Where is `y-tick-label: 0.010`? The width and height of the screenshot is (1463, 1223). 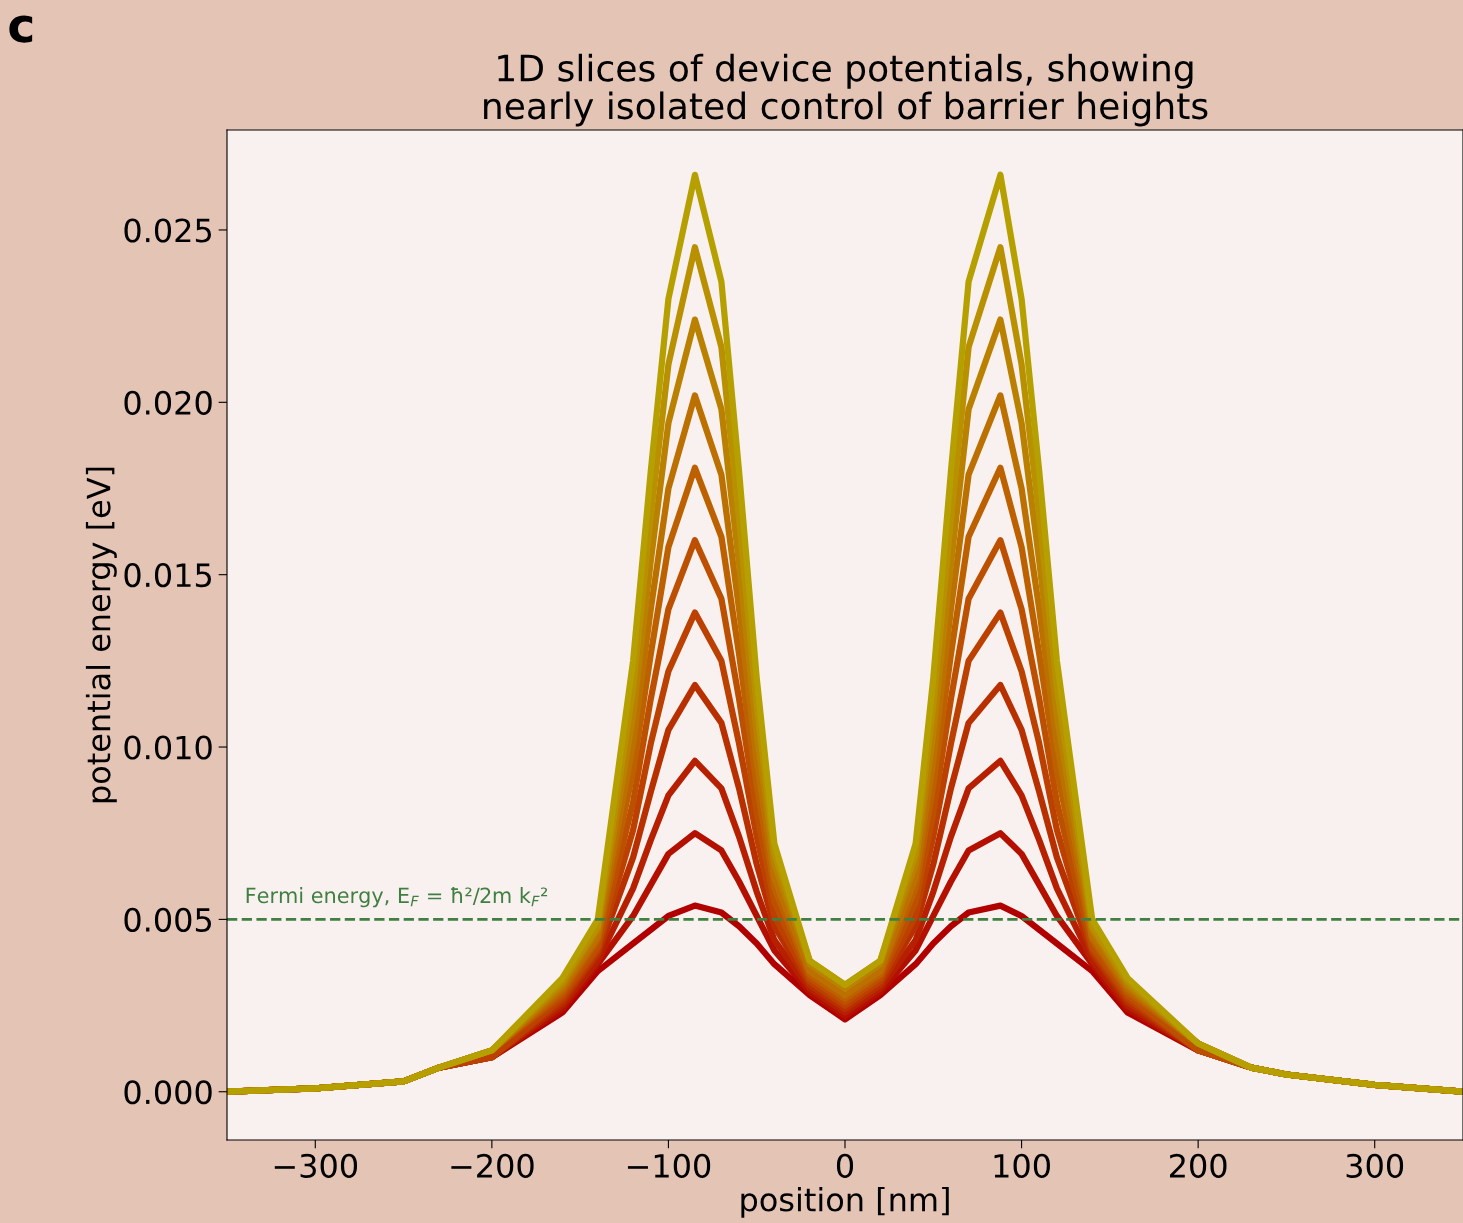
y-tick-label: 0.010 is located at coordinates (168, 747).